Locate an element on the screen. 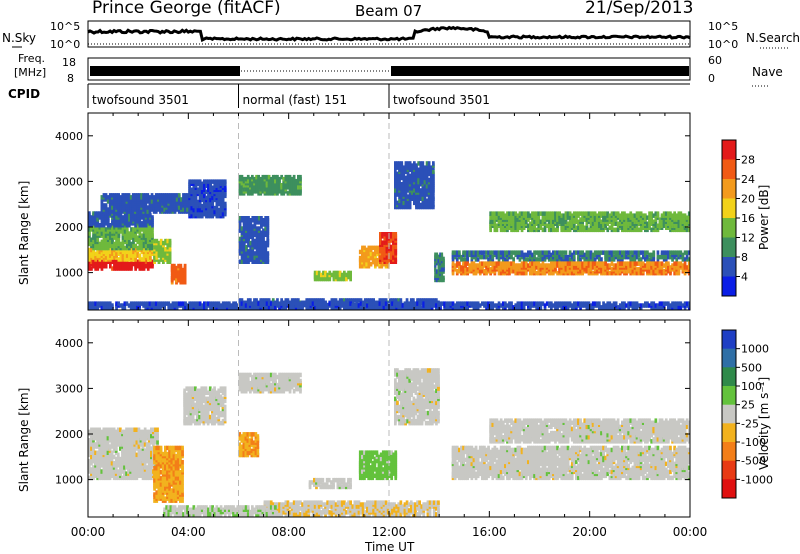 Image resolution: width=800 pixels, height=554 pixels. nsky-line is located at coordinates (389, 34).